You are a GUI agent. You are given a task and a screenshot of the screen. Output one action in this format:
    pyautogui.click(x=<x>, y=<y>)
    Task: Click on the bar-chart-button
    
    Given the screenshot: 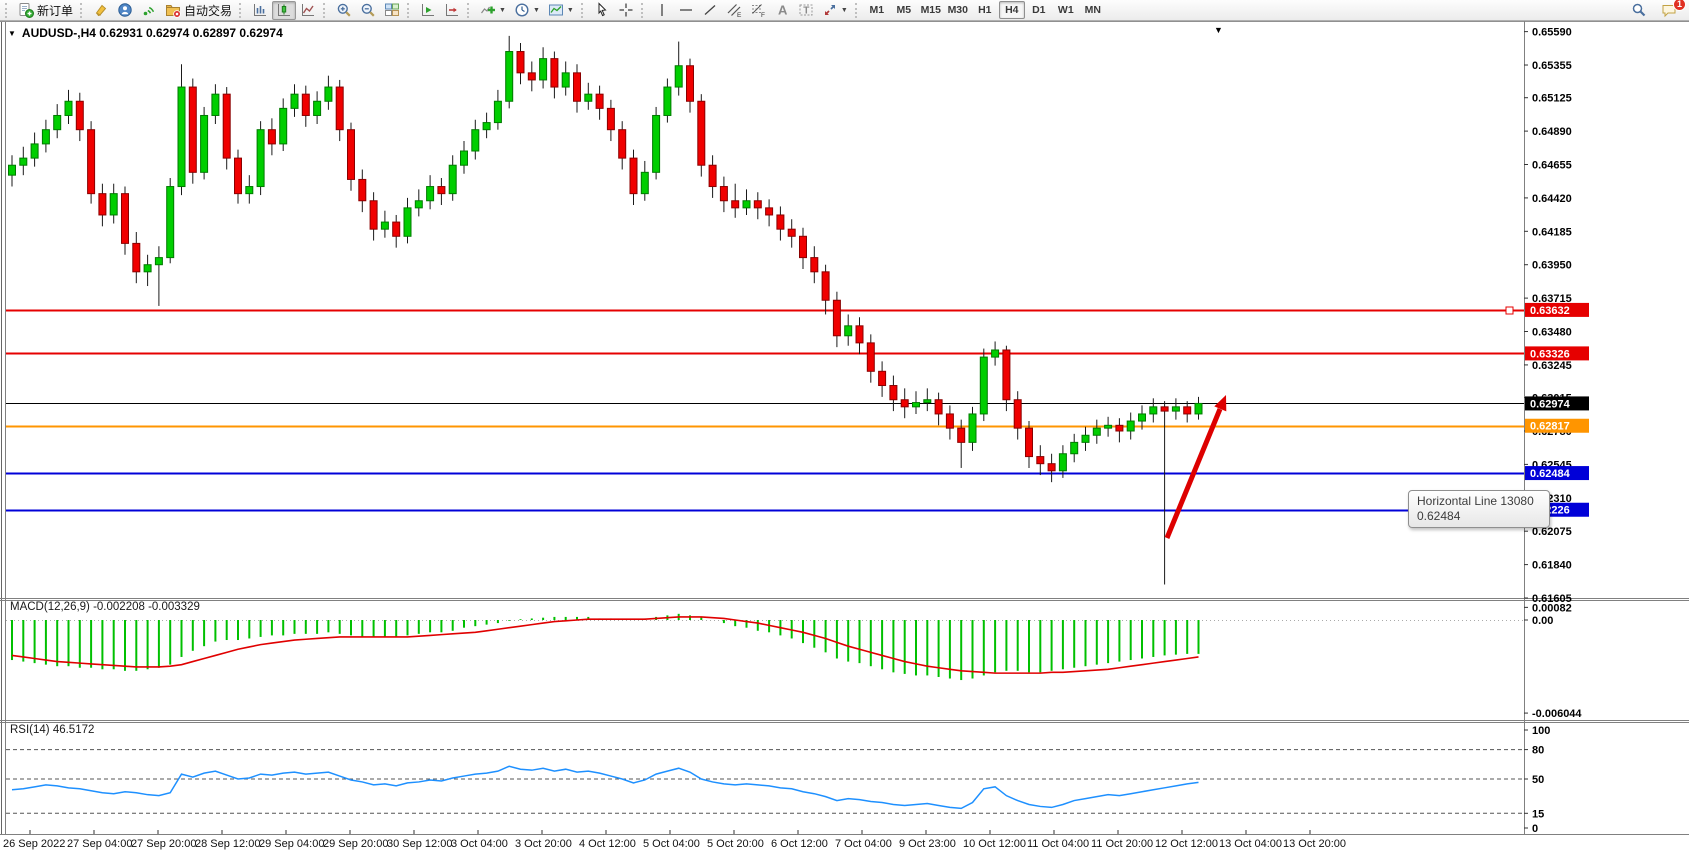 What is the action you would take?
    pyautogui.click(x=260, y=10)
    